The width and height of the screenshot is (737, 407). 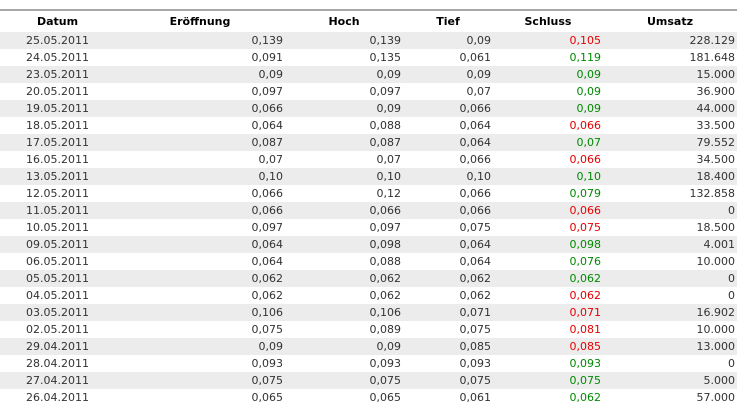 I want to click on table-row: 28.04.2011 0,093 0,093 0,093 0,093 0, so click(x=368, y=363).